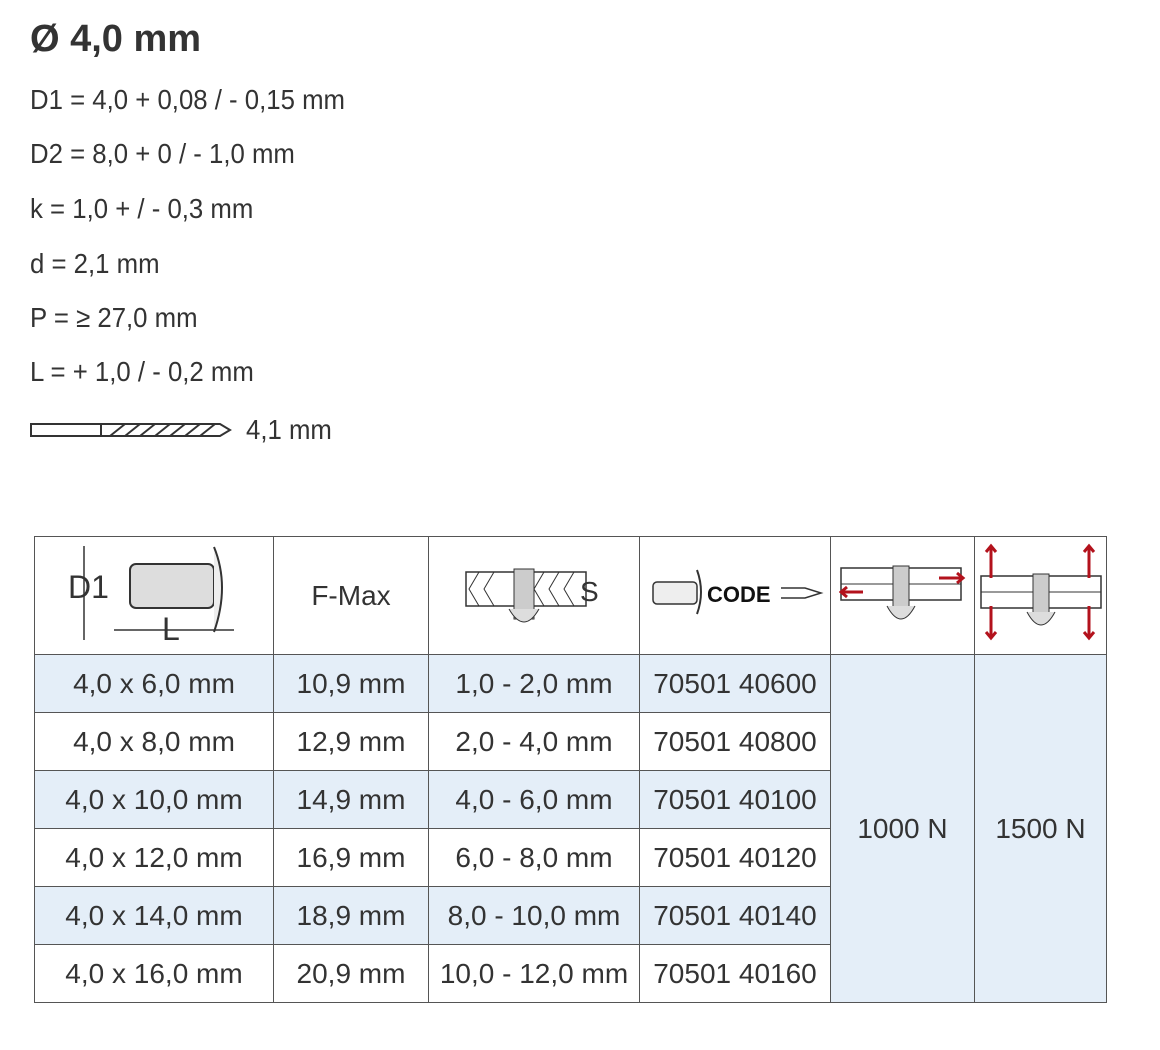 The width and height of the screenshot is (1160, 1050). What do you see at coordinates (154, 857) in the screenshot?
I see `cell-size: 4,0 x 12,0 mm` at bounding box center [154, 857].